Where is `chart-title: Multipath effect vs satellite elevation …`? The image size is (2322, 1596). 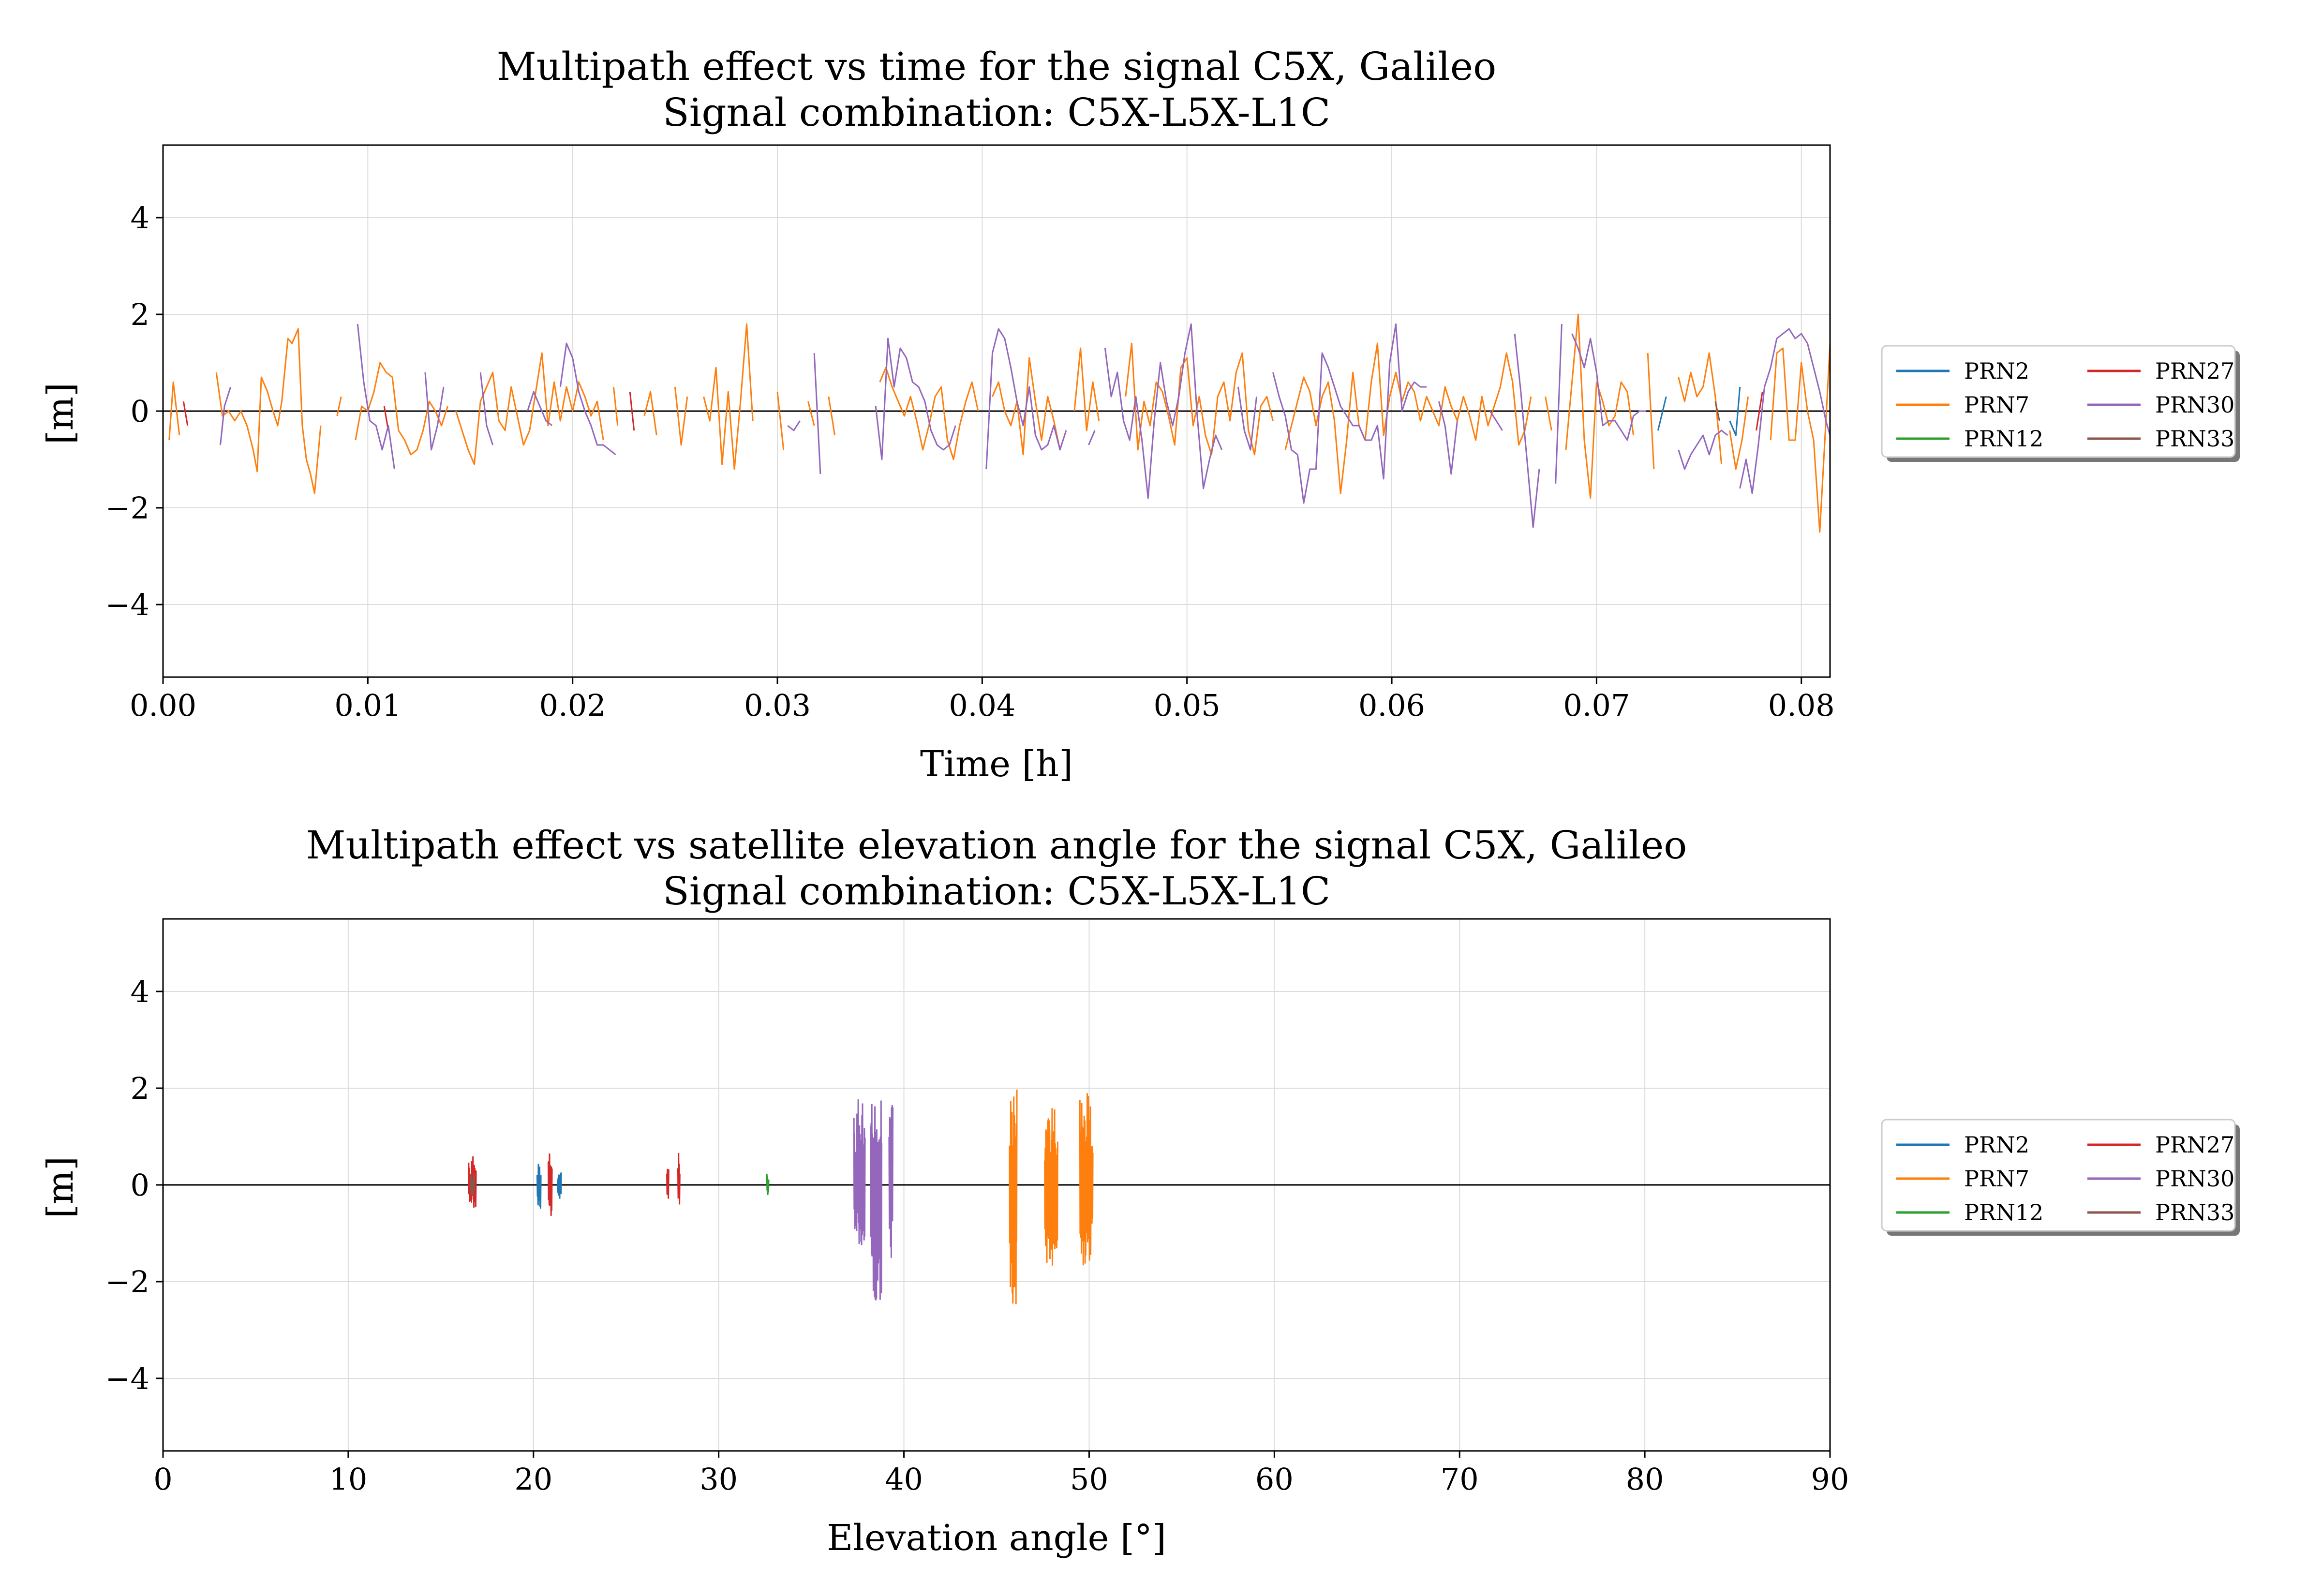 chart-title: Multipath effect vs satellite elevation … is located at coordinates (996, 845).